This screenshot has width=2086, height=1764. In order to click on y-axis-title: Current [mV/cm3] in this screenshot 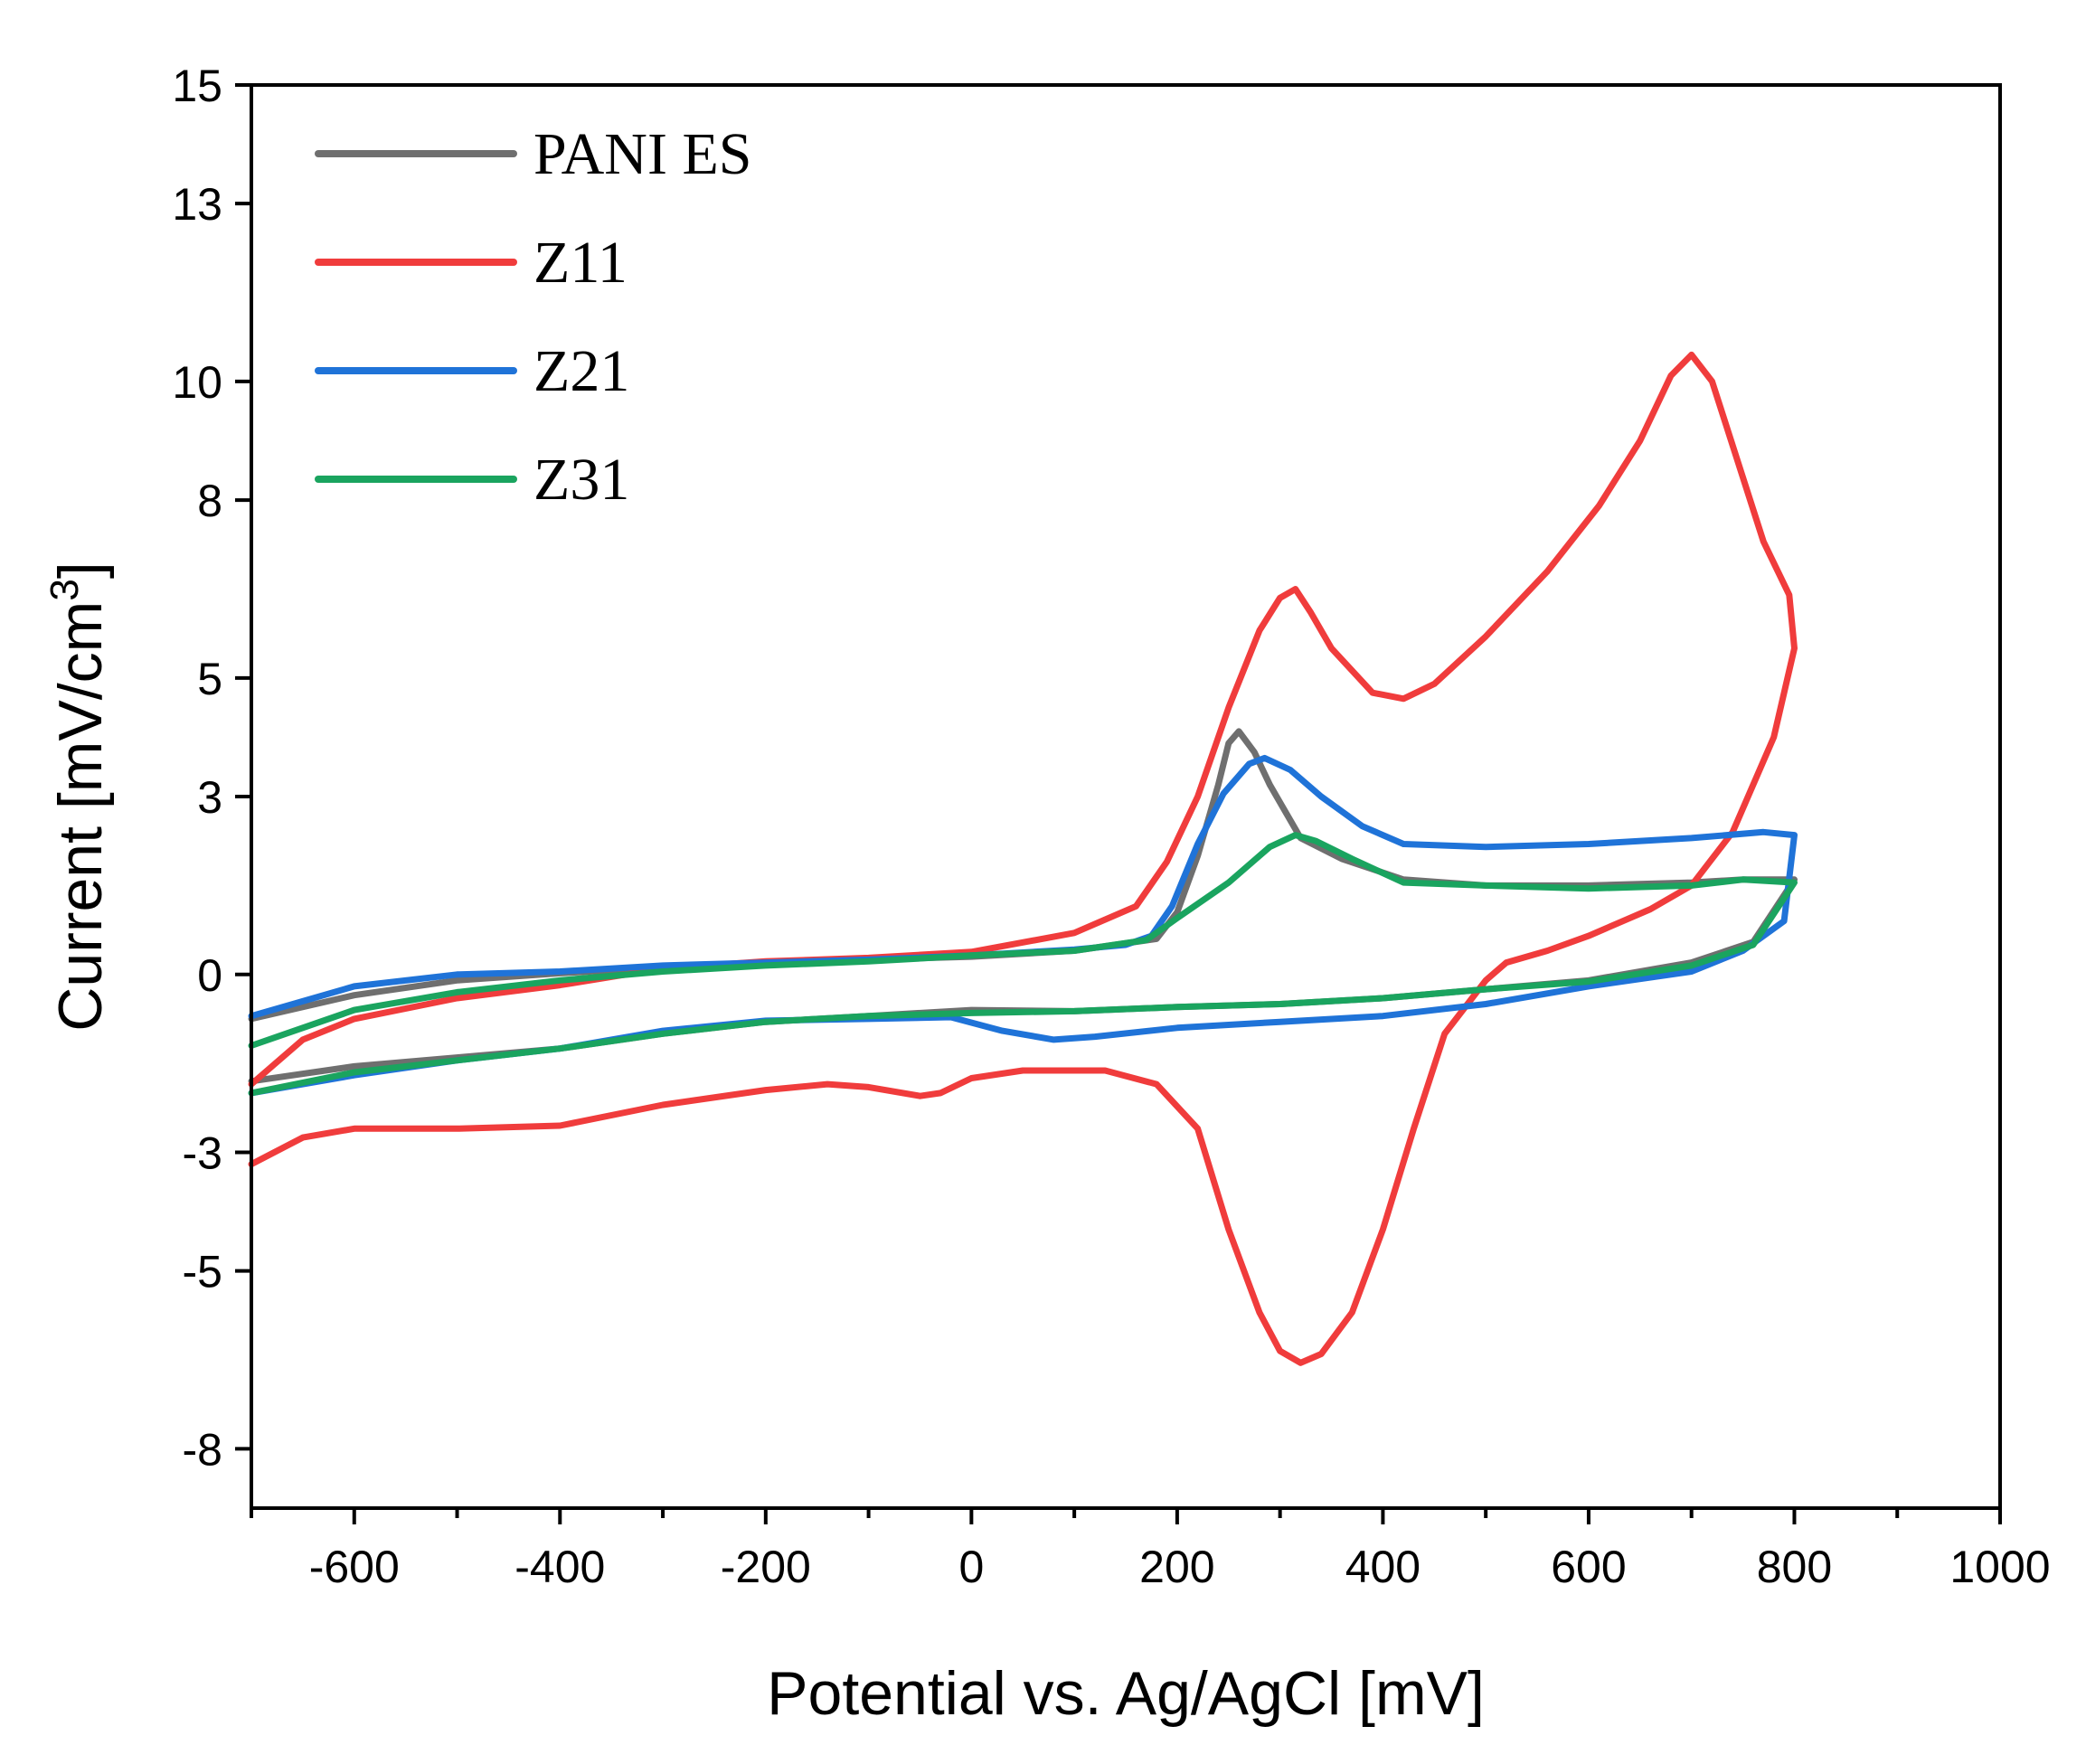, I will do `click(78, 796)`.